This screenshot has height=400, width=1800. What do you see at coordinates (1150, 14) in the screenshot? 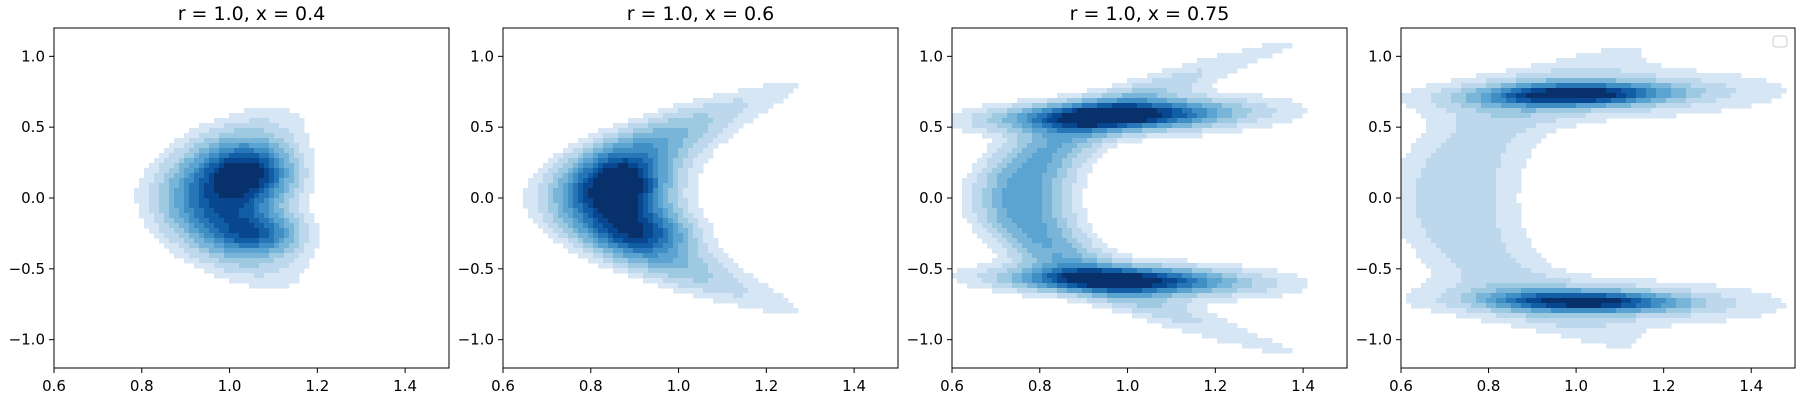
I see `chart-title: r = 1.0, x = 0.75` at bounding box center [1150, 14].